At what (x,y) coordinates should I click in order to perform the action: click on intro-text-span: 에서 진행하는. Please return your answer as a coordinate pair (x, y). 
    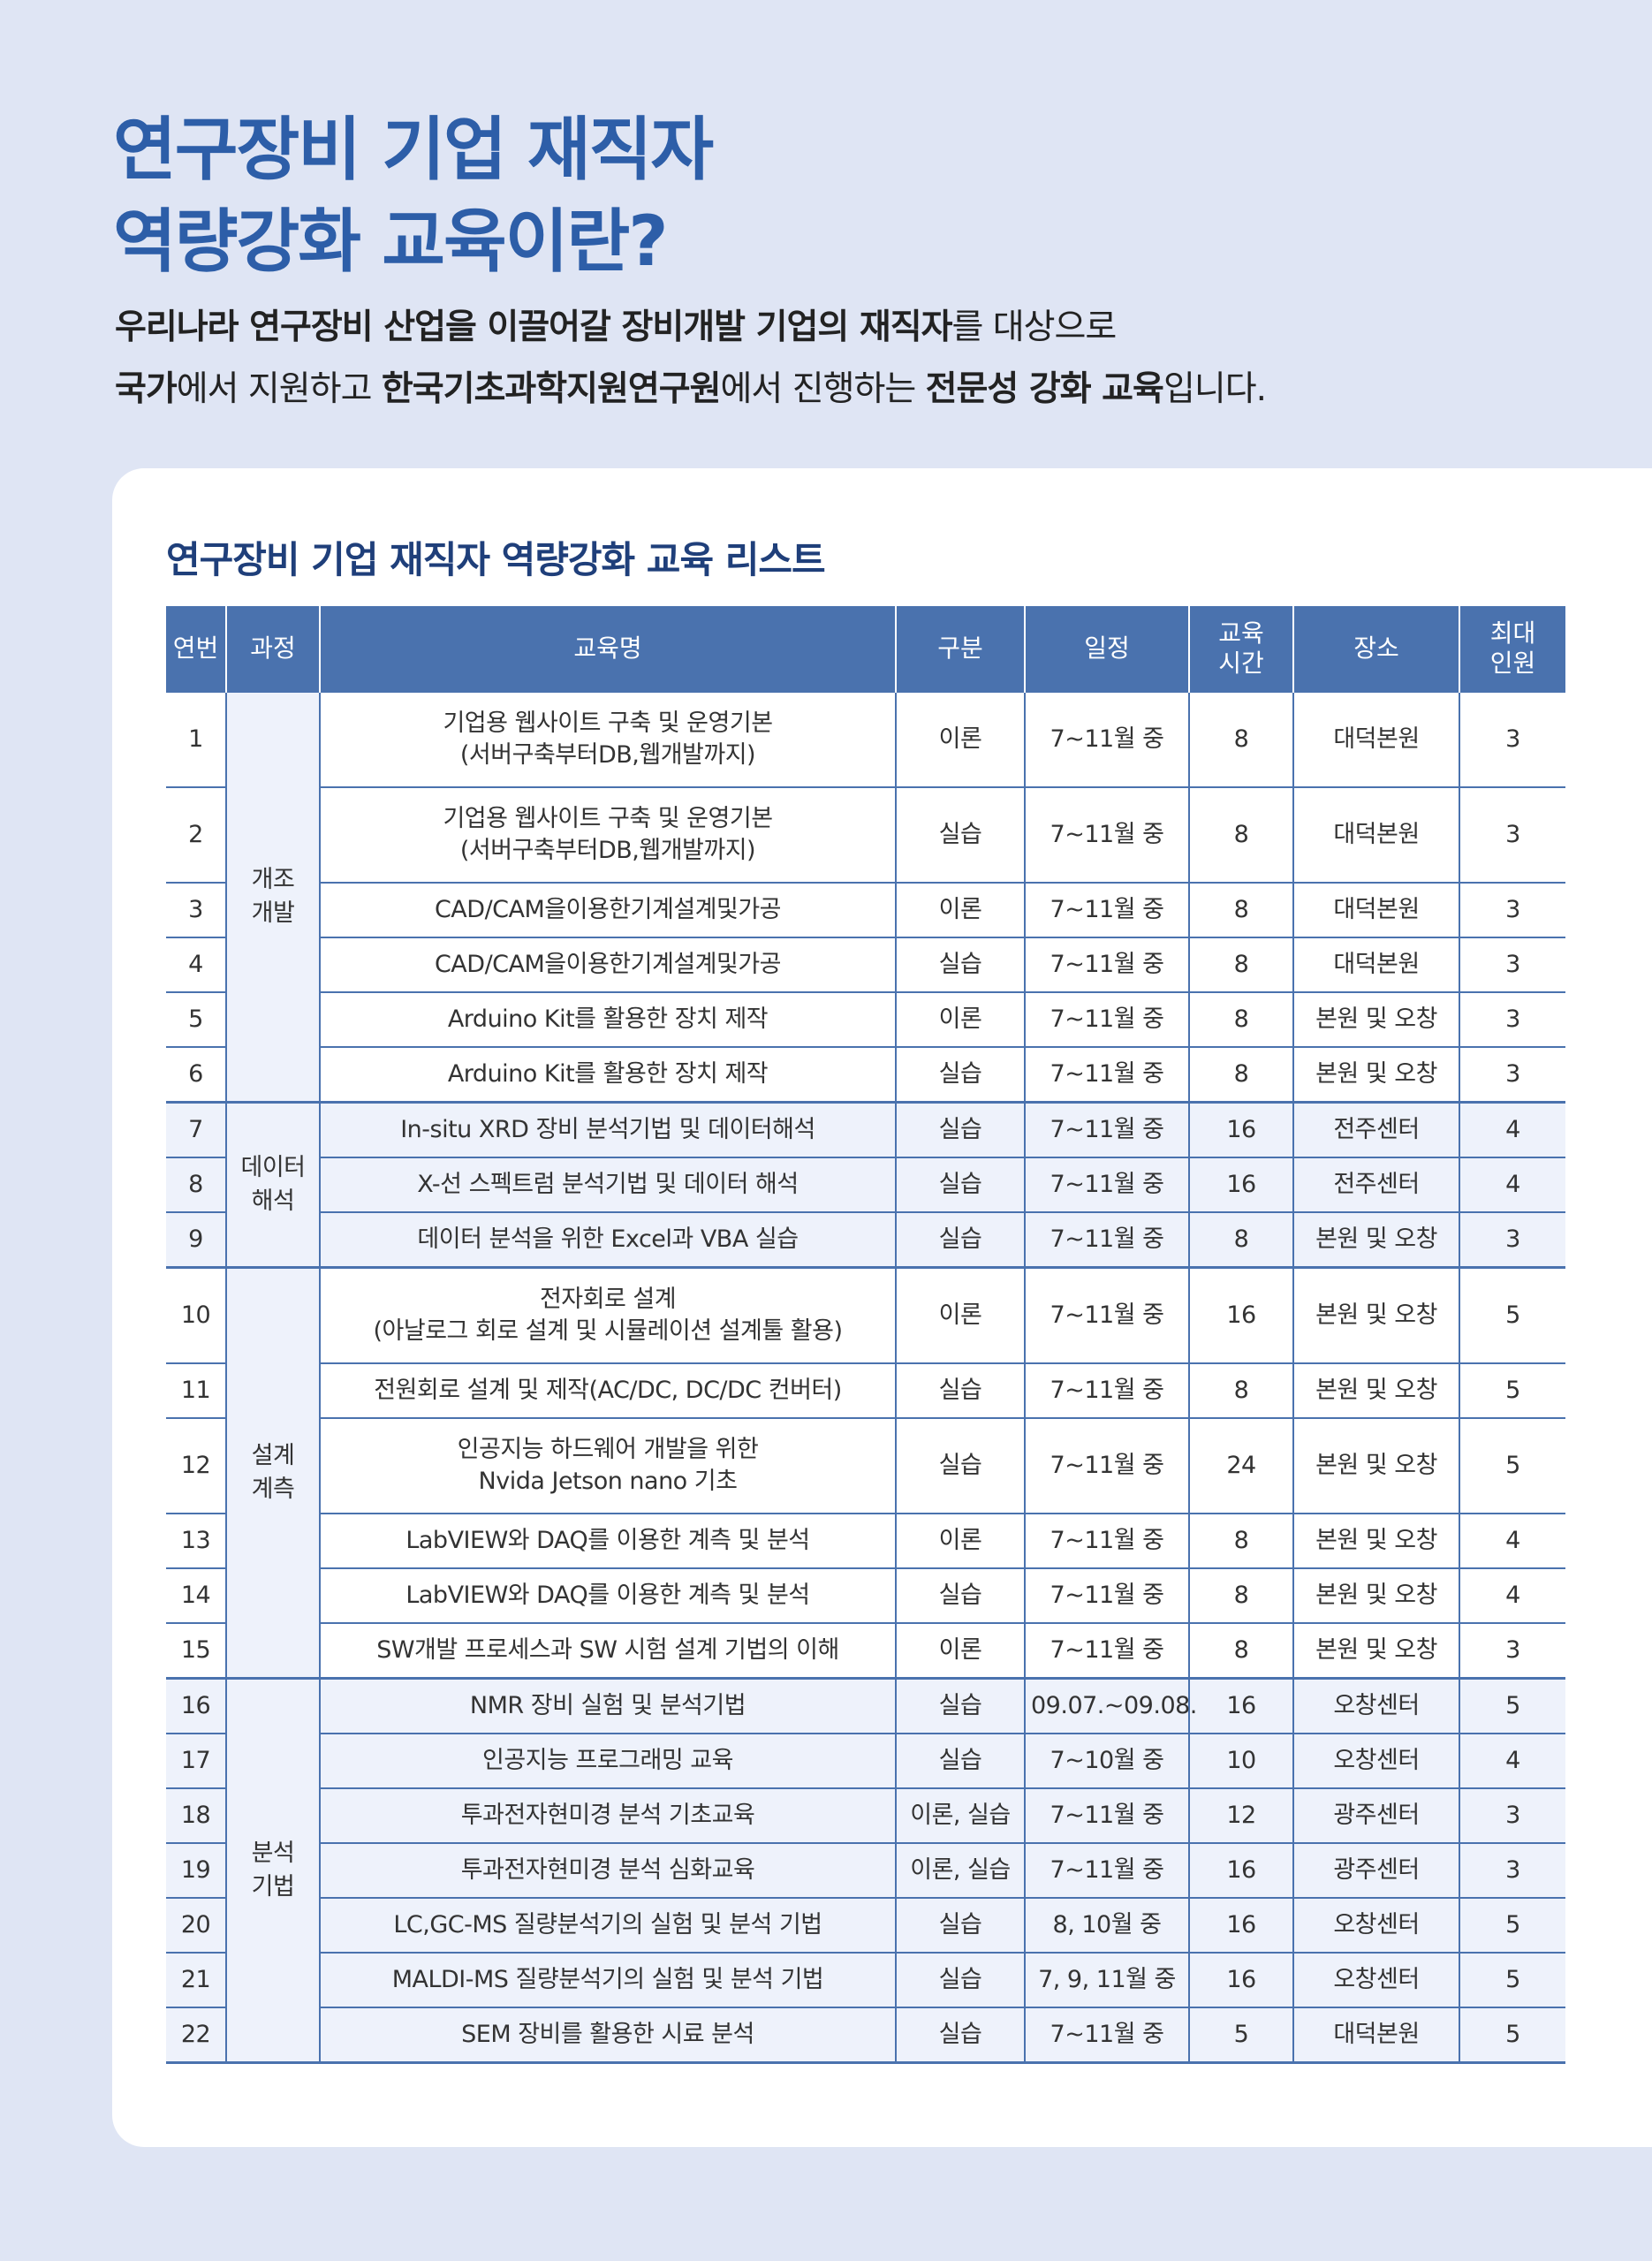
    Looking at the image, I should click on (823, 389).